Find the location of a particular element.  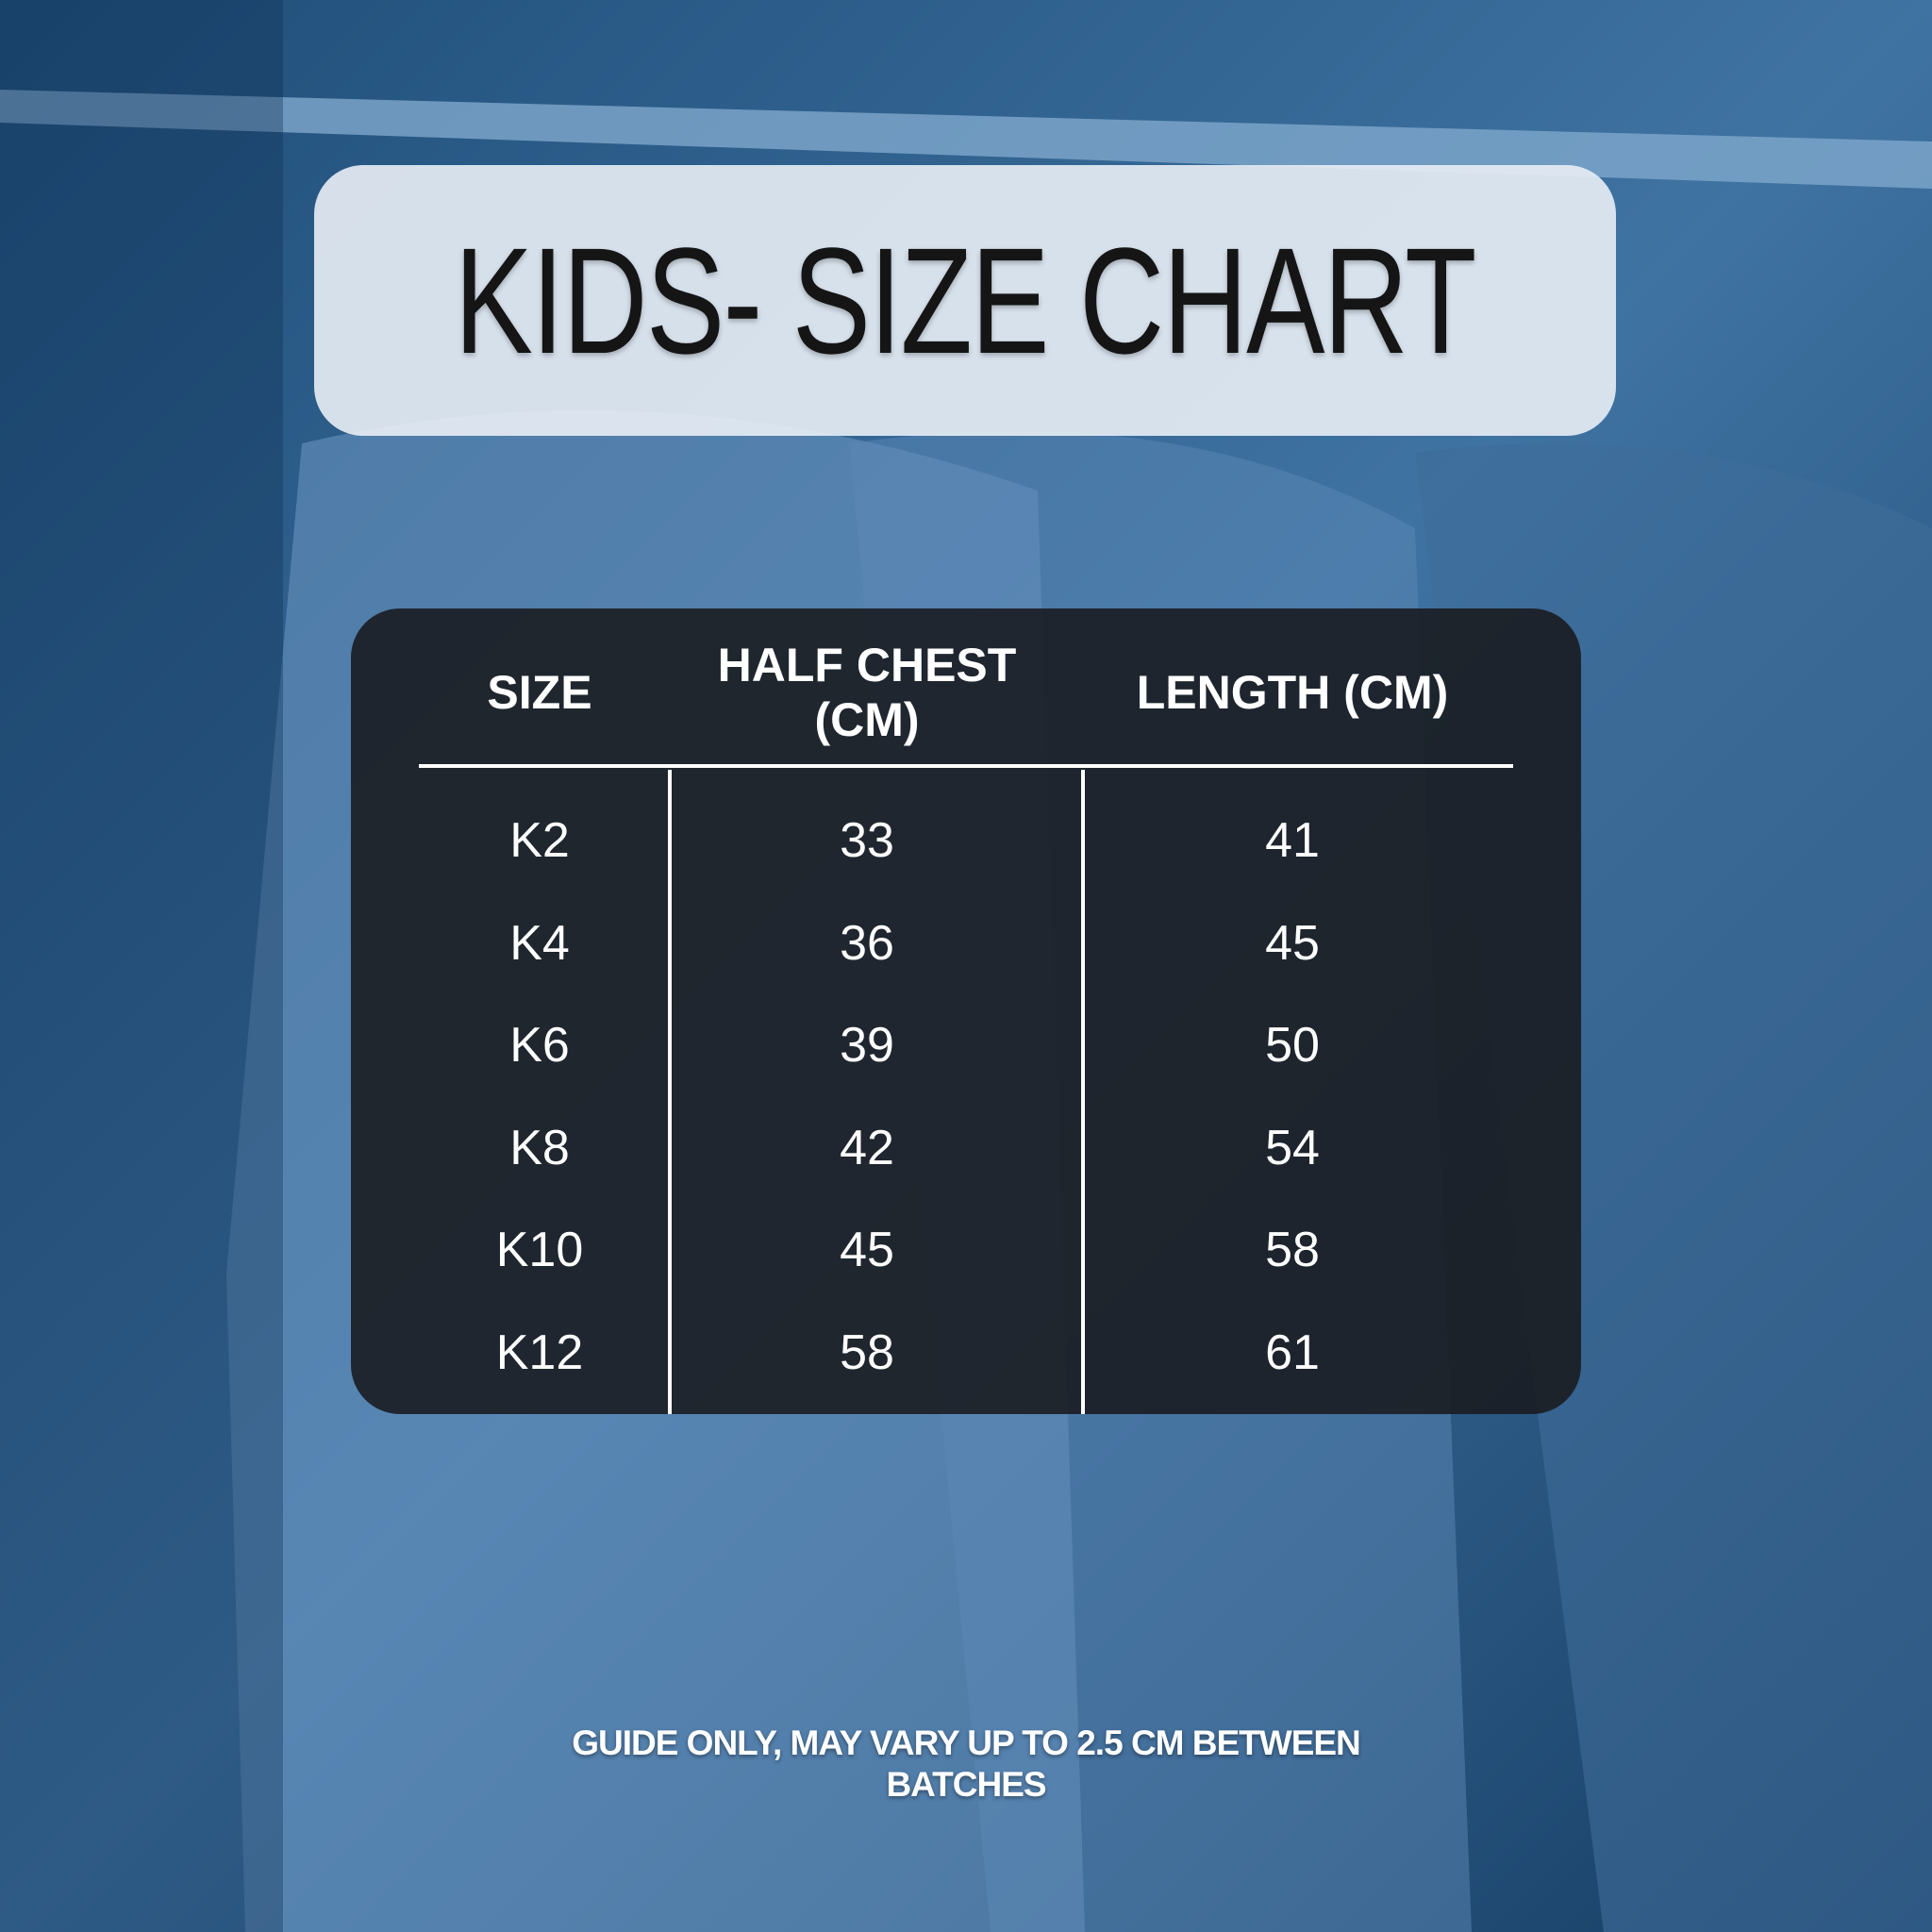

column-header: SIZE is located at coordinates (539, 692).